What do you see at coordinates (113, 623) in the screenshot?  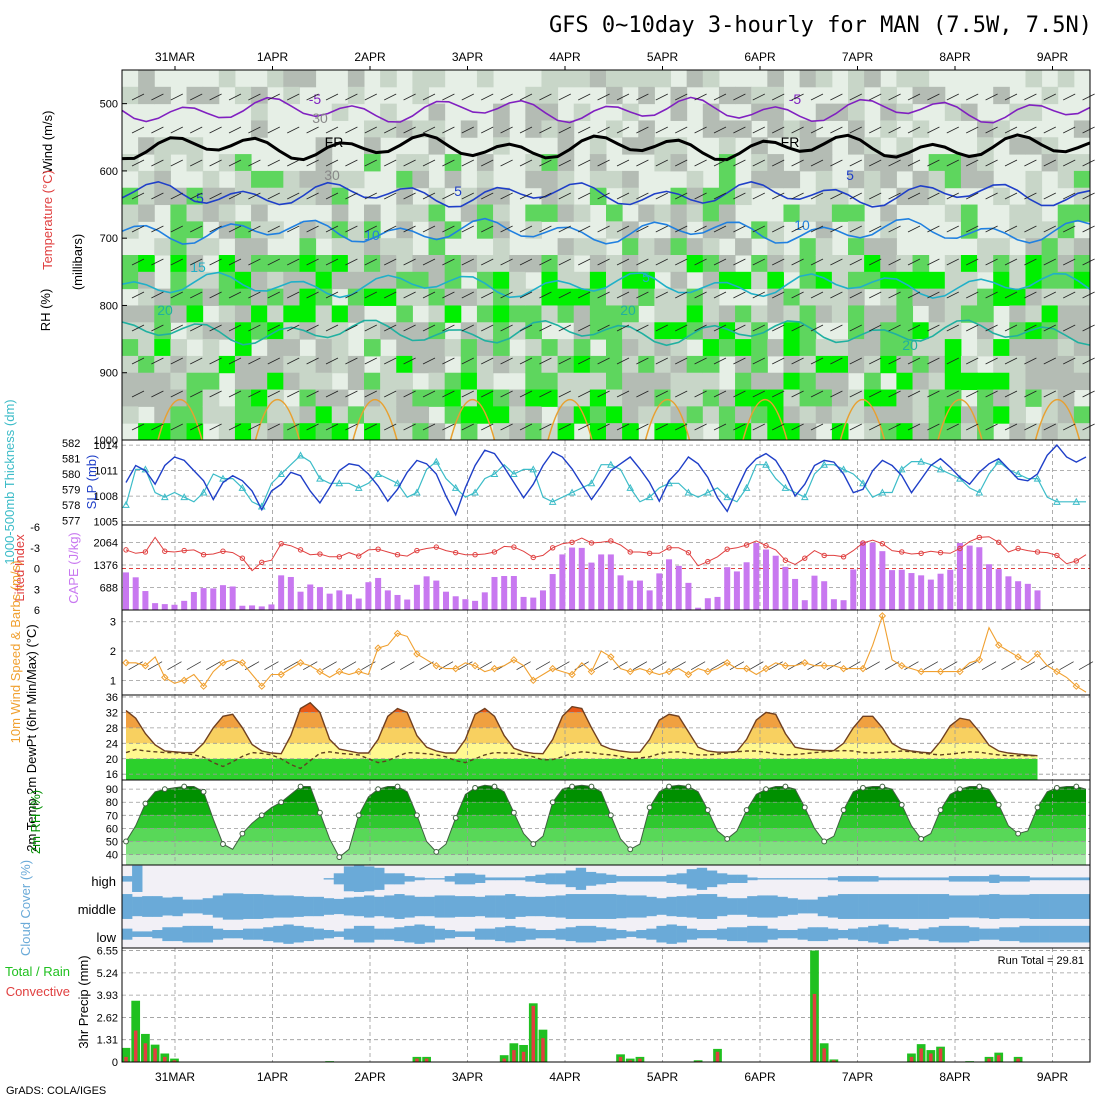 I see `wind-tick-label: 3` at bounding box center [113, 623].